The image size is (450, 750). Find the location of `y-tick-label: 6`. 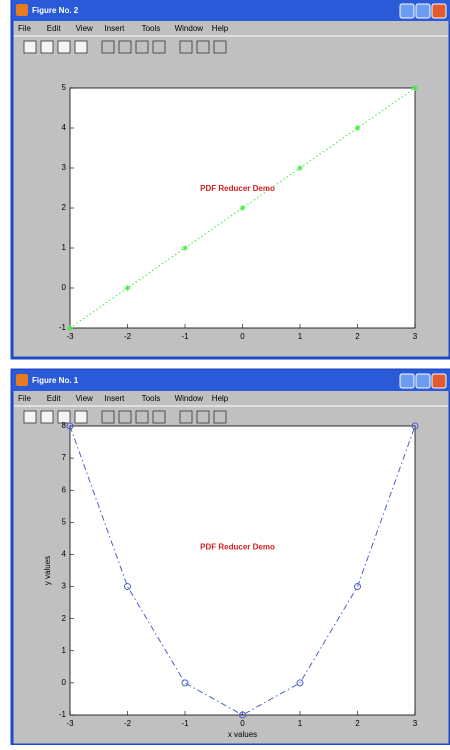

y-tick-label: 6 is located at coordinates (64, 489).